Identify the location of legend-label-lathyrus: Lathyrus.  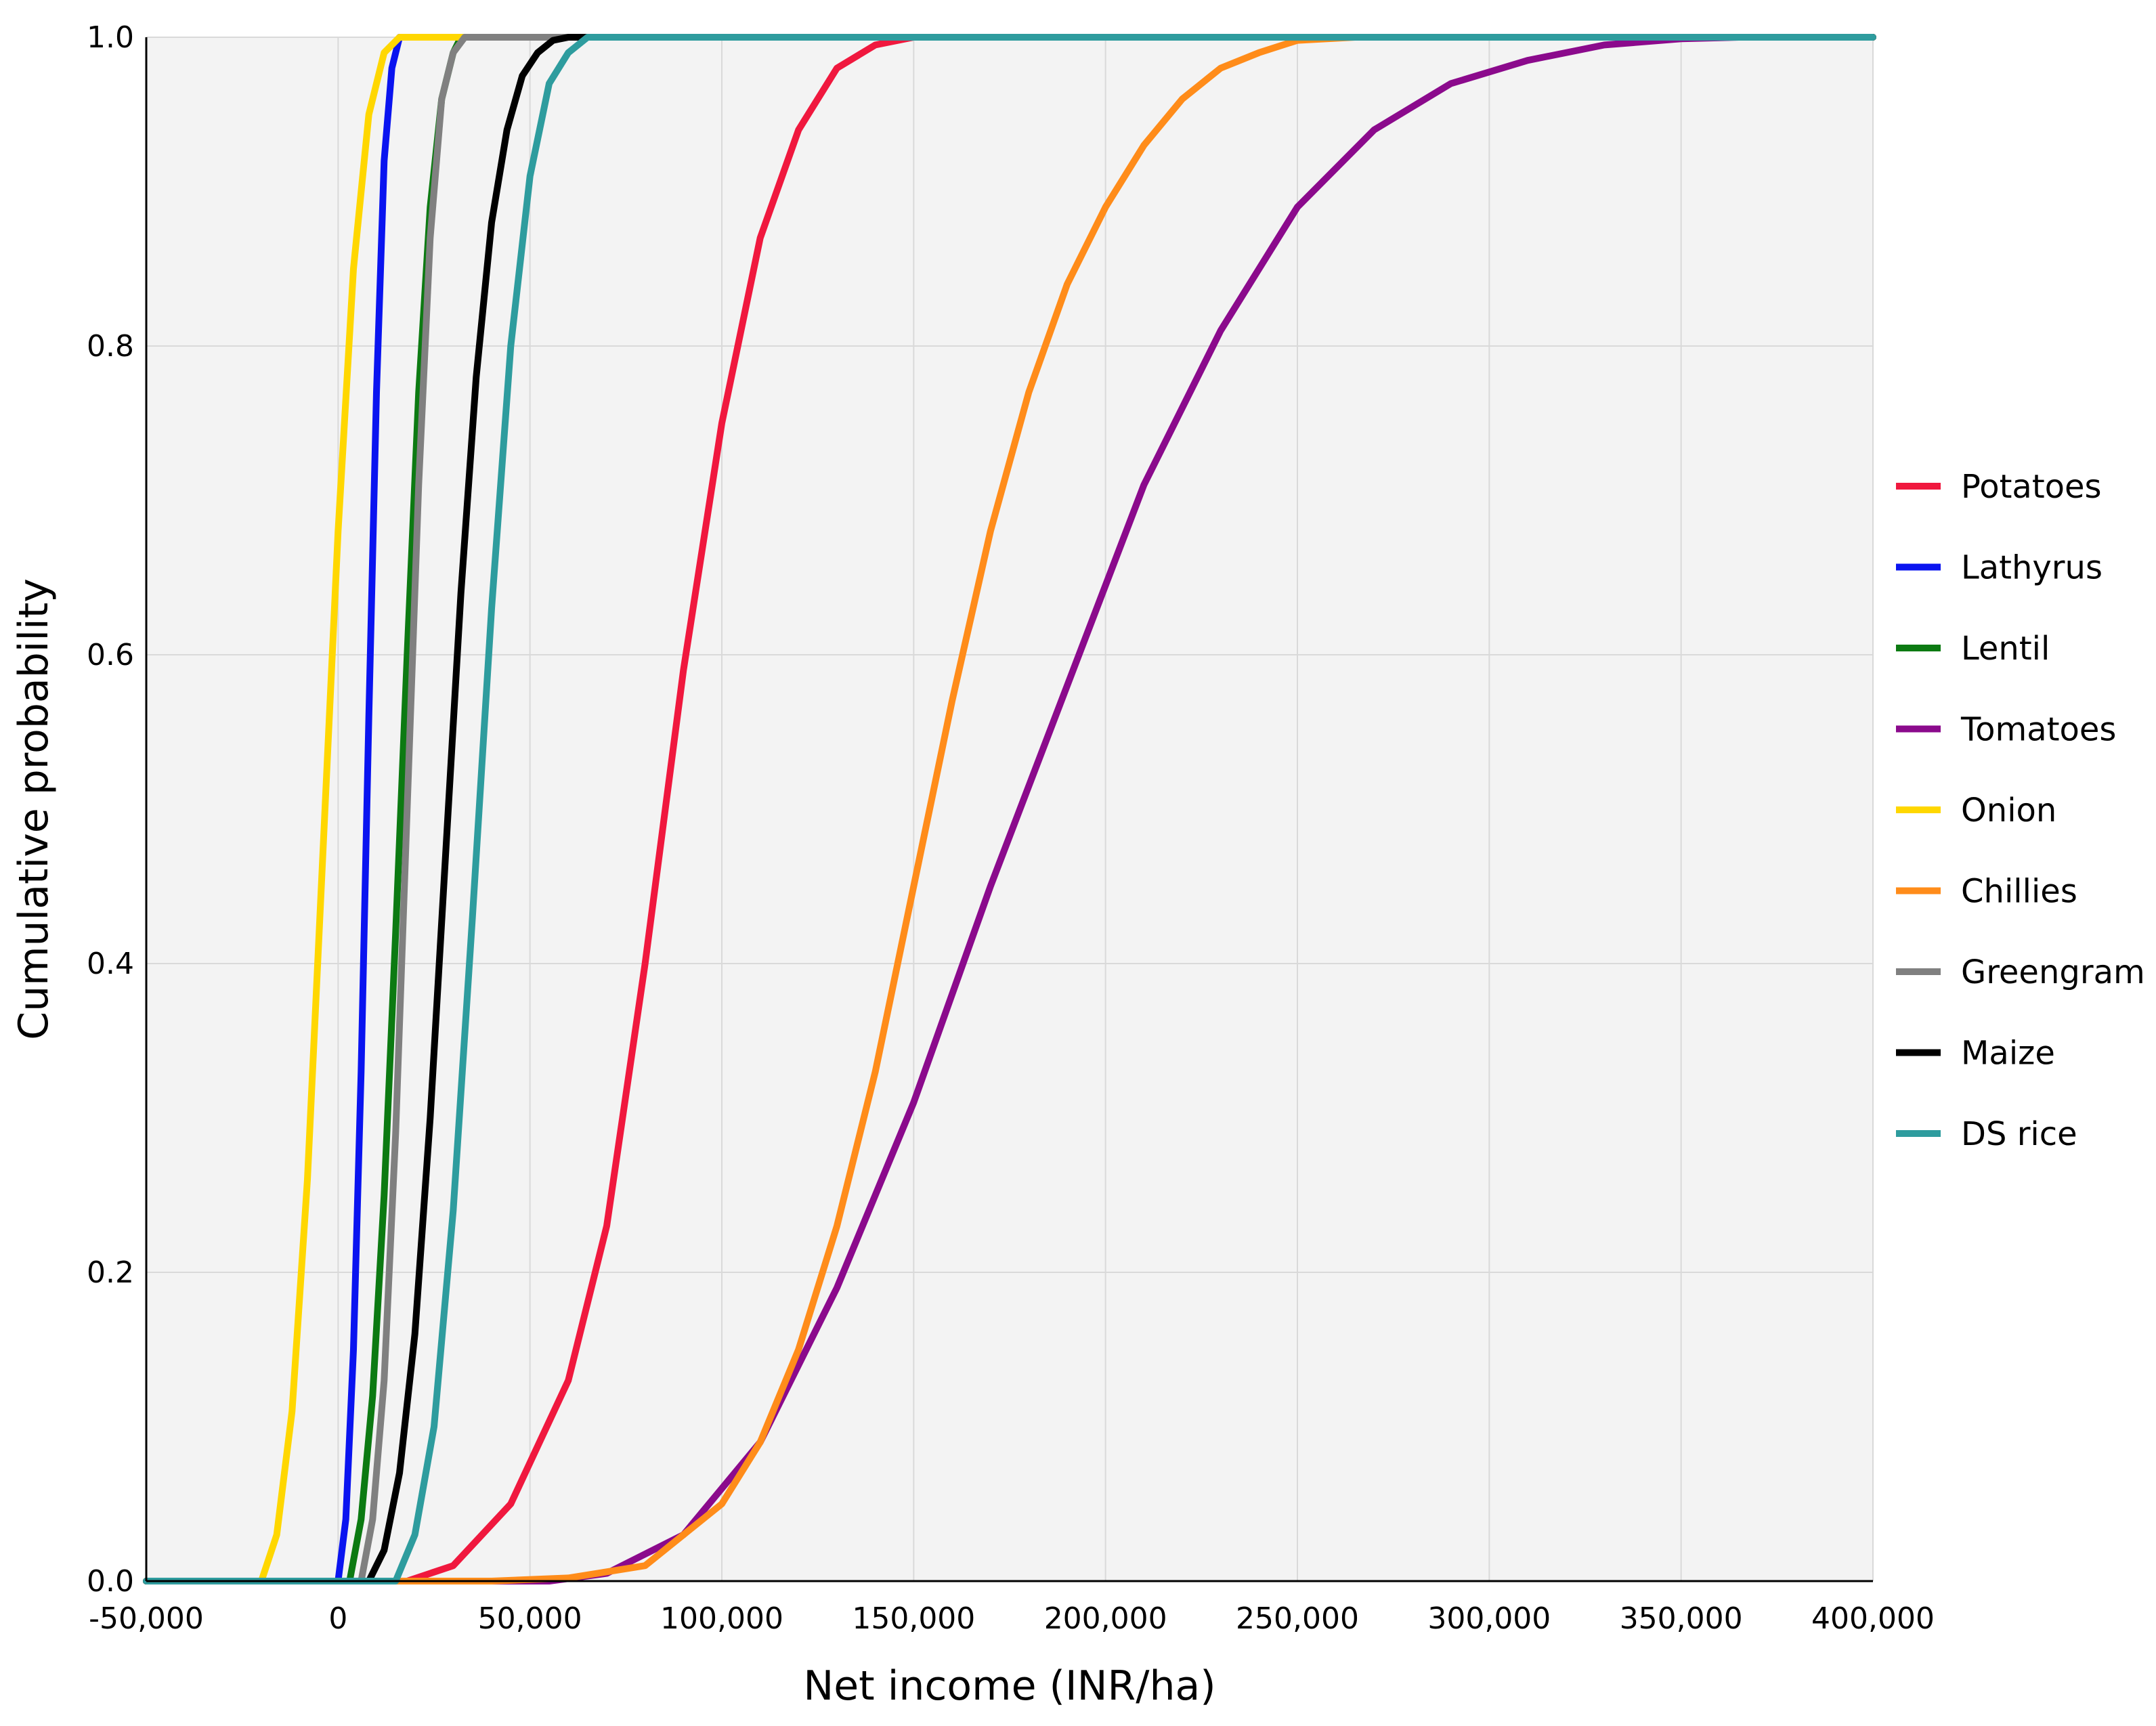
(2032, 568).